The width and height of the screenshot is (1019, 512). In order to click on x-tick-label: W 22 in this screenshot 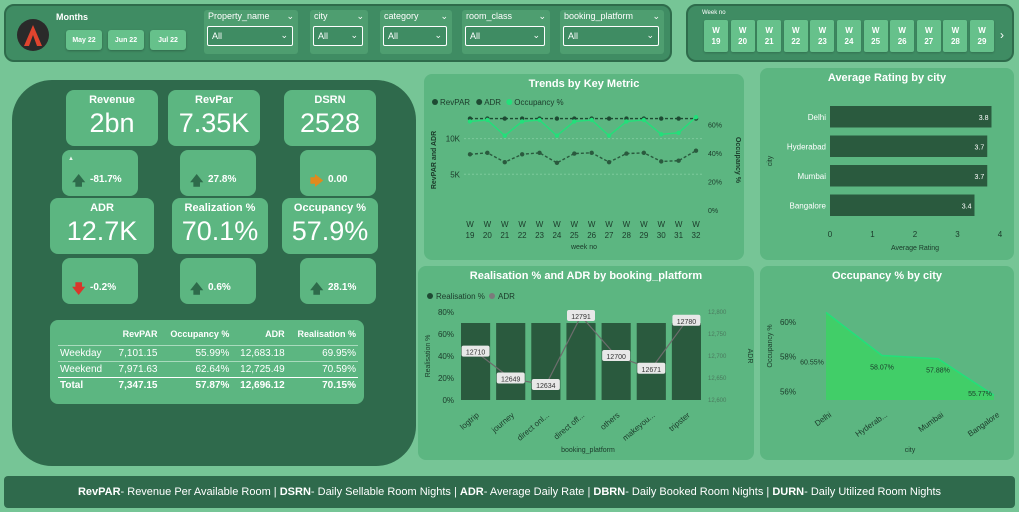, I will do `click(522, 230)`.